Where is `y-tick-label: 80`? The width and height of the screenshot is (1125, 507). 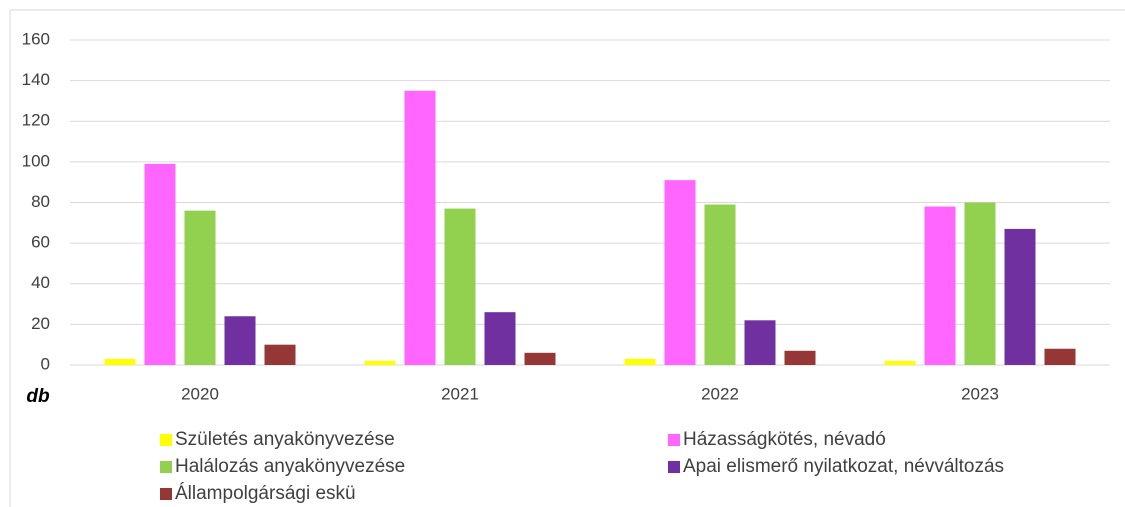
y-tick-label: 80 is located at coordinates (40, 201).